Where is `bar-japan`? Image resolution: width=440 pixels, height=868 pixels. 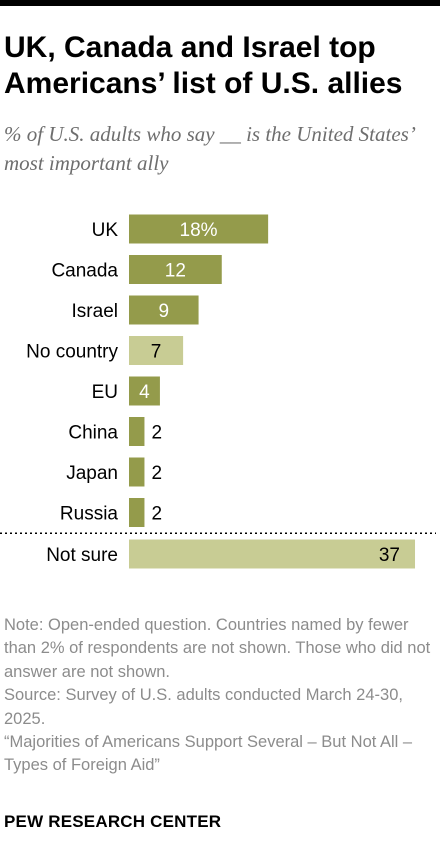
bar-japan is located at coordinates (137, 472).